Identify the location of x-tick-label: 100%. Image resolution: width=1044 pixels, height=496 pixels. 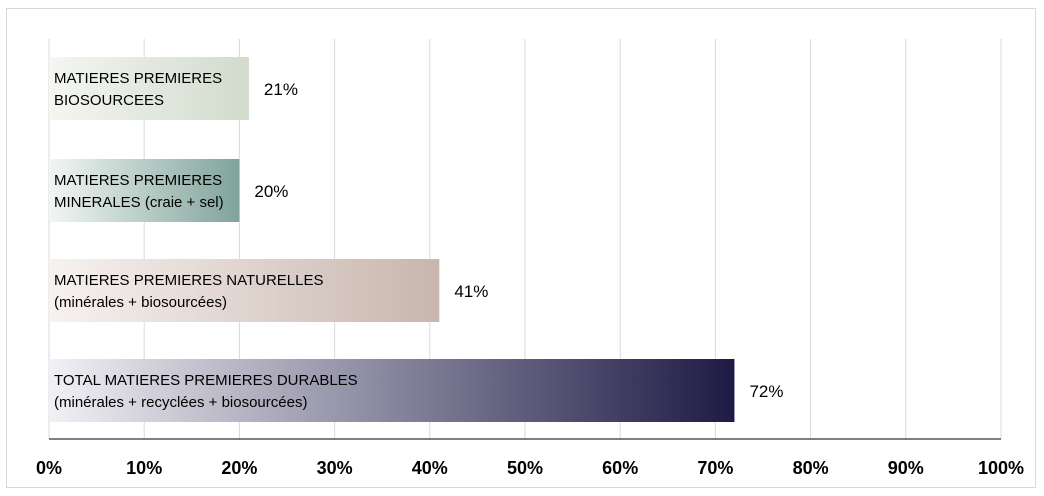
(1001, 468).